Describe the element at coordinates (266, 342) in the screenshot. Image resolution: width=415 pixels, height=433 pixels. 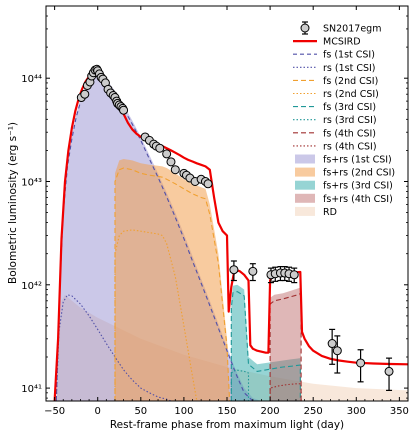
I see `series-fs-rs-3rd-csi` at that location.